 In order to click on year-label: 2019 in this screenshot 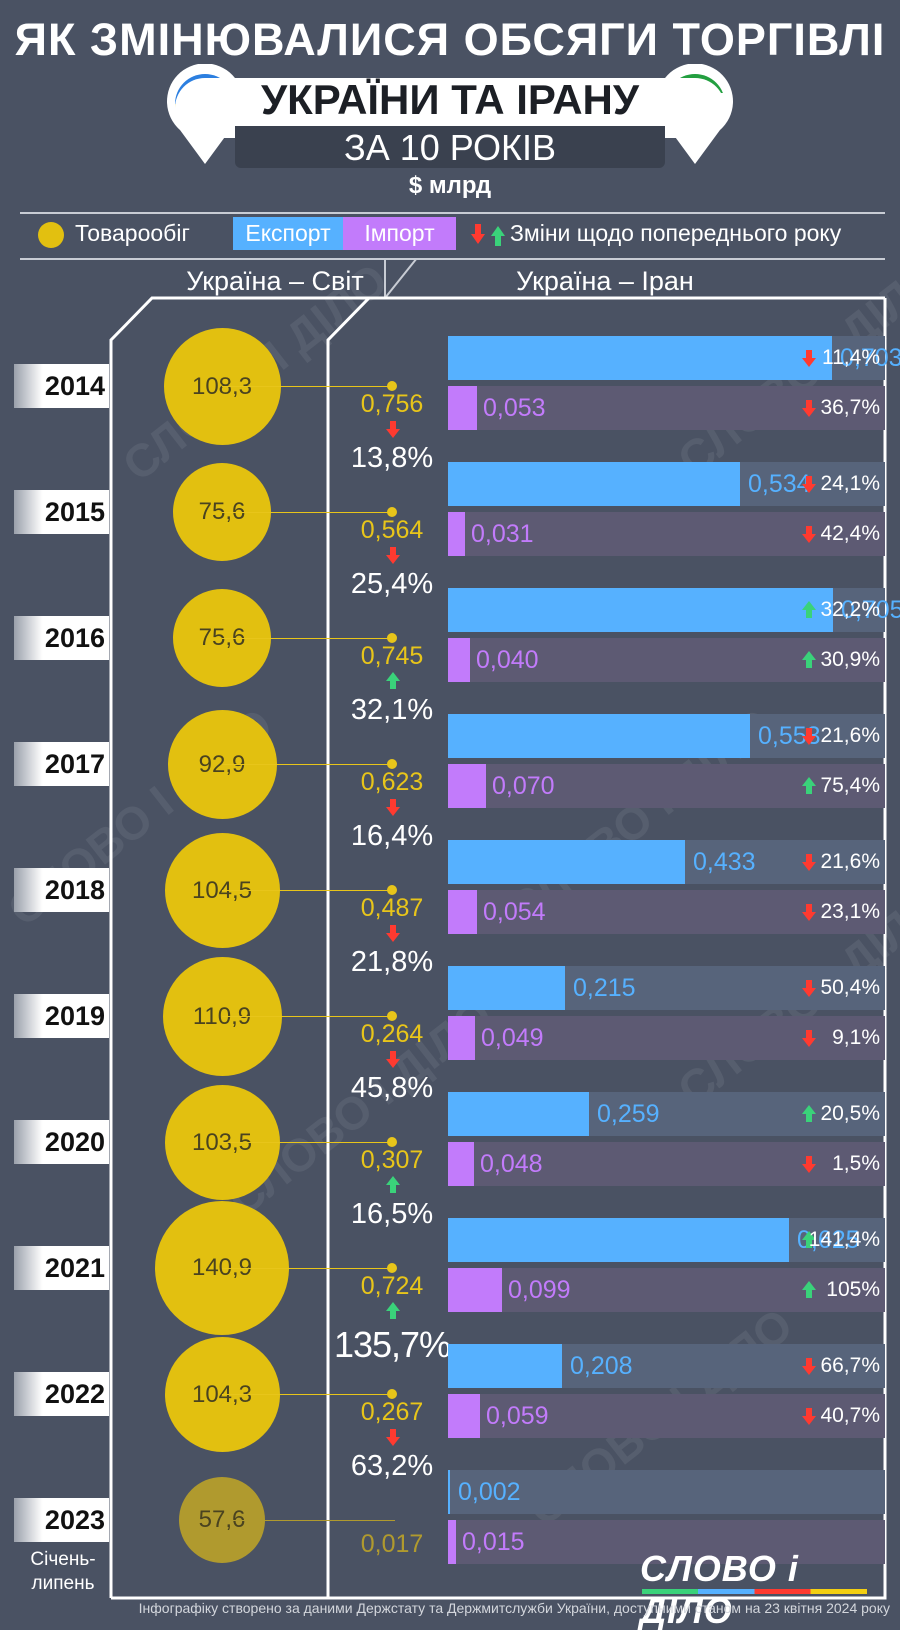, I will do `click(61, 1016)`.